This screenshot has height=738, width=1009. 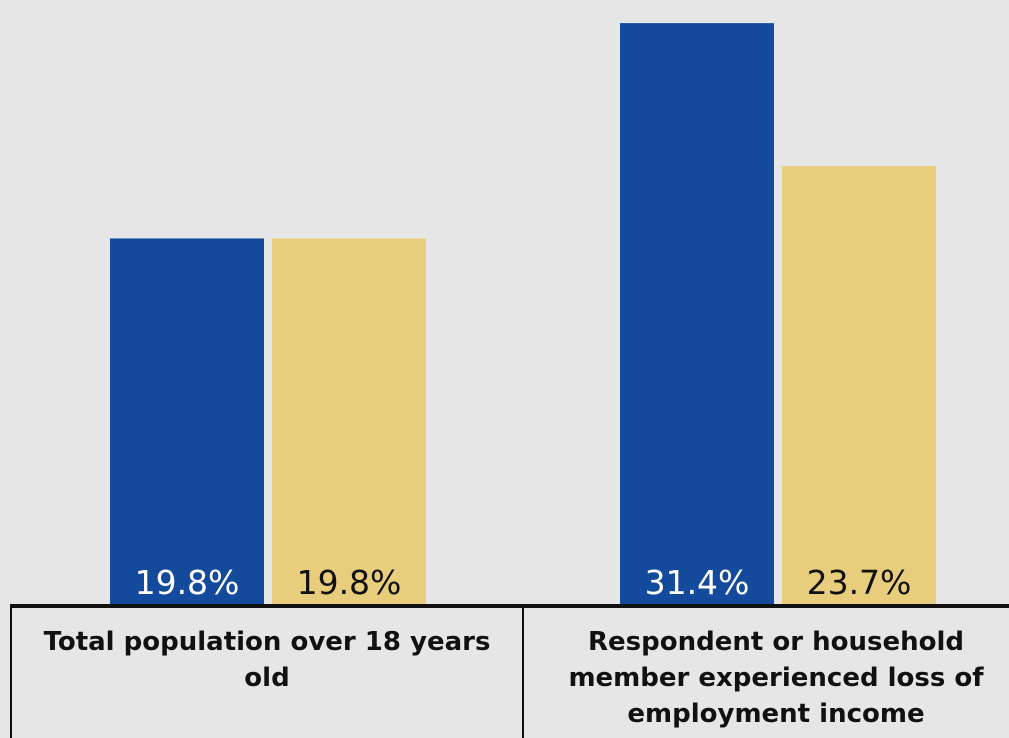 I want to click on bar-value-label: 31.4%, so click(x=697, y=582).